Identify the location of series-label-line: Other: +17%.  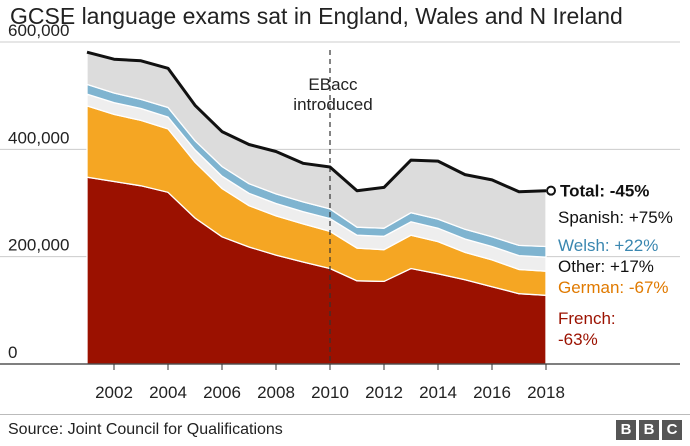
(606, 266).